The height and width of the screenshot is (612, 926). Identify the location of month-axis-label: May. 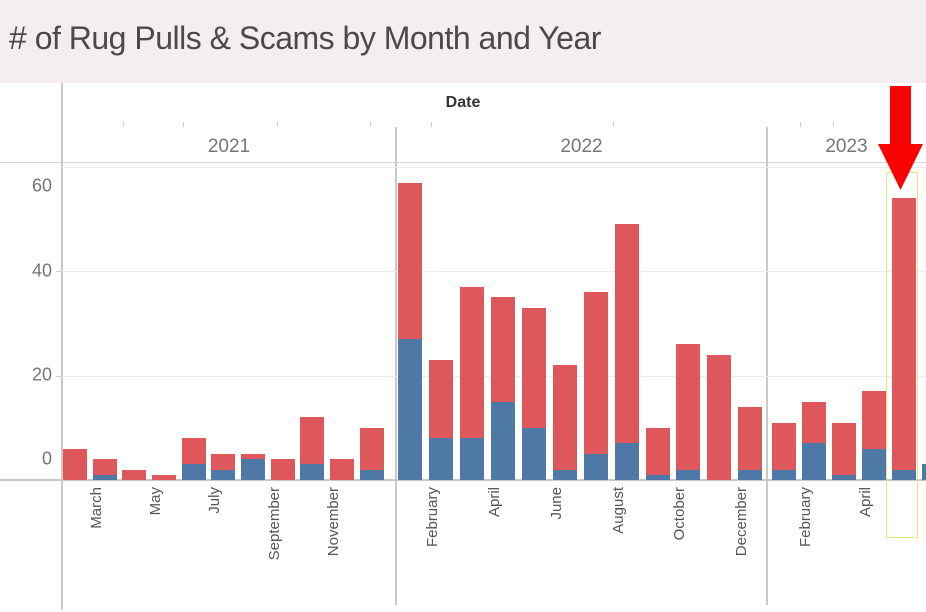
(155, 501).